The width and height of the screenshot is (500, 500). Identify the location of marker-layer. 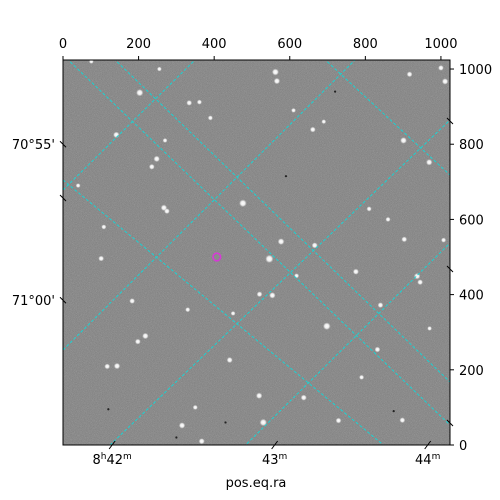
(217, 257).